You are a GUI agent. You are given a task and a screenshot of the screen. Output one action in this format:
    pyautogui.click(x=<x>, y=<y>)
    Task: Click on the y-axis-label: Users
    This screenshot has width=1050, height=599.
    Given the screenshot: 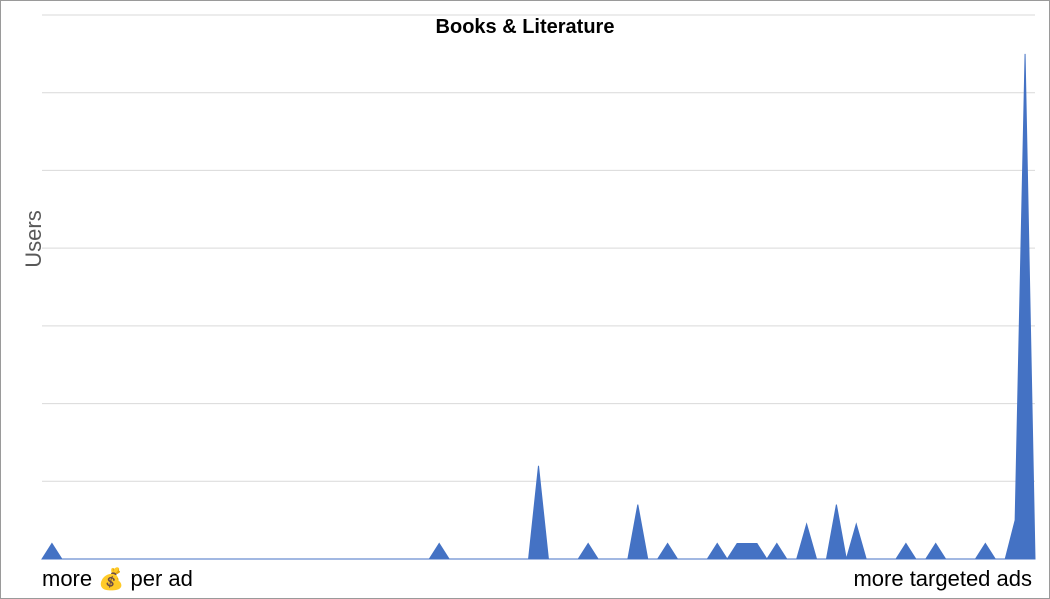 What is the action you would take?
    pyautogui.click(x=33, y=238)
    